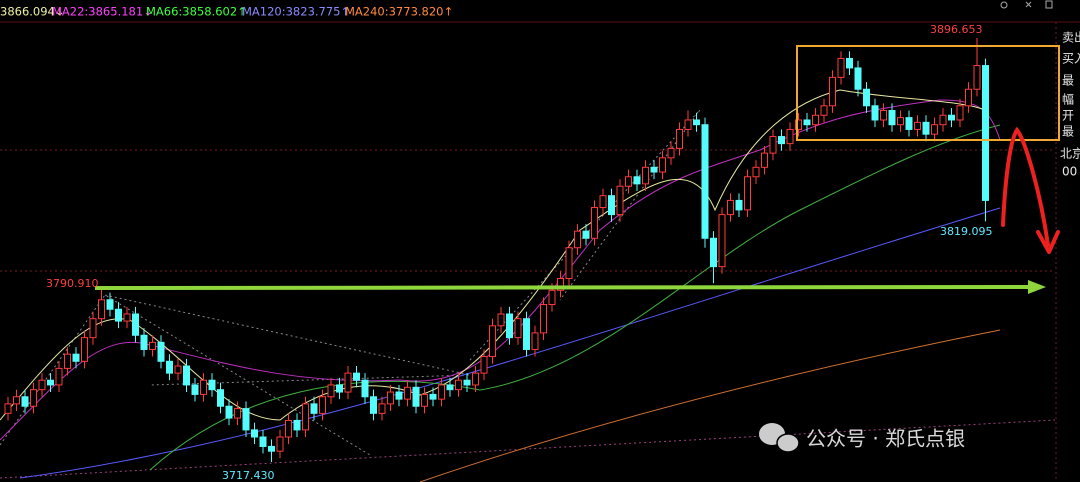 The width and height of the screenshot is (1080, 482). What do you see at coordinates (1068, 116) in the screenshot?
I see `side-label: 开` at bounding box center [1068, 116].